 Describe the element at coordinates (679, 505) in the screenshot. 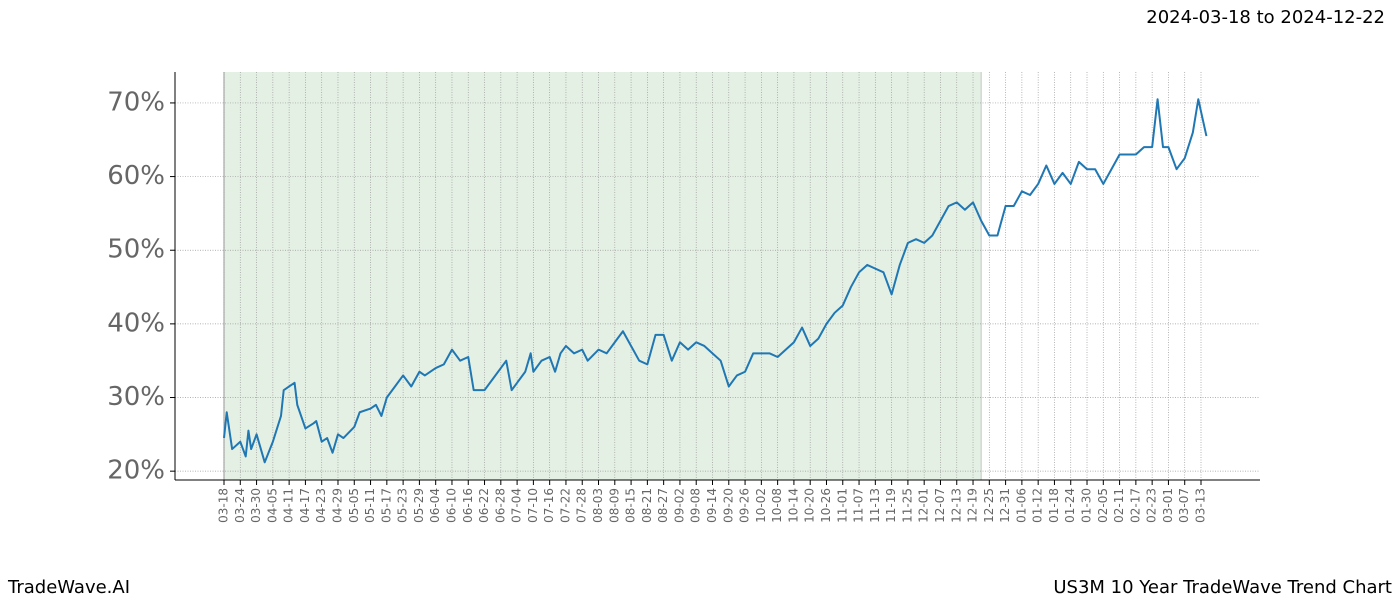

I see `x-tick-label: 09-02` at that location.